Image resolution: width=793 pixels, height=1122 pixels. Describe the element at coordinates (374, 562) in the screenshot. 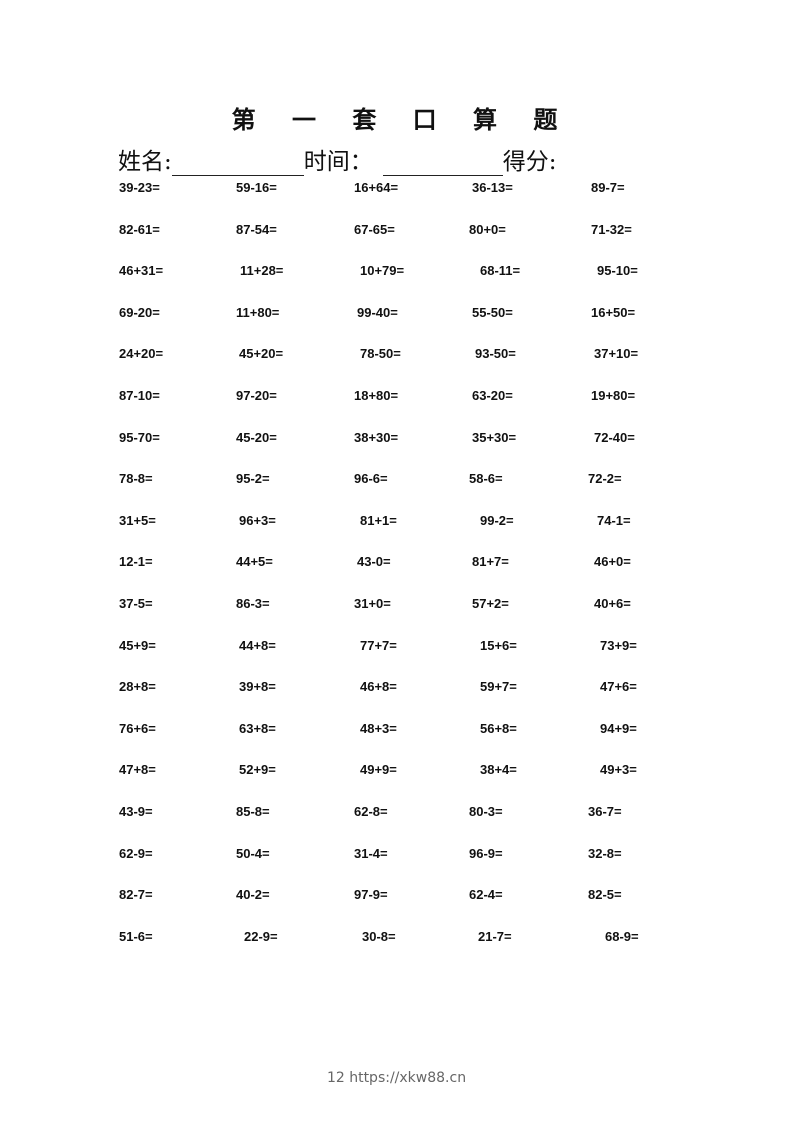

I see `arithmetic-problem: 43-0=` at that location.